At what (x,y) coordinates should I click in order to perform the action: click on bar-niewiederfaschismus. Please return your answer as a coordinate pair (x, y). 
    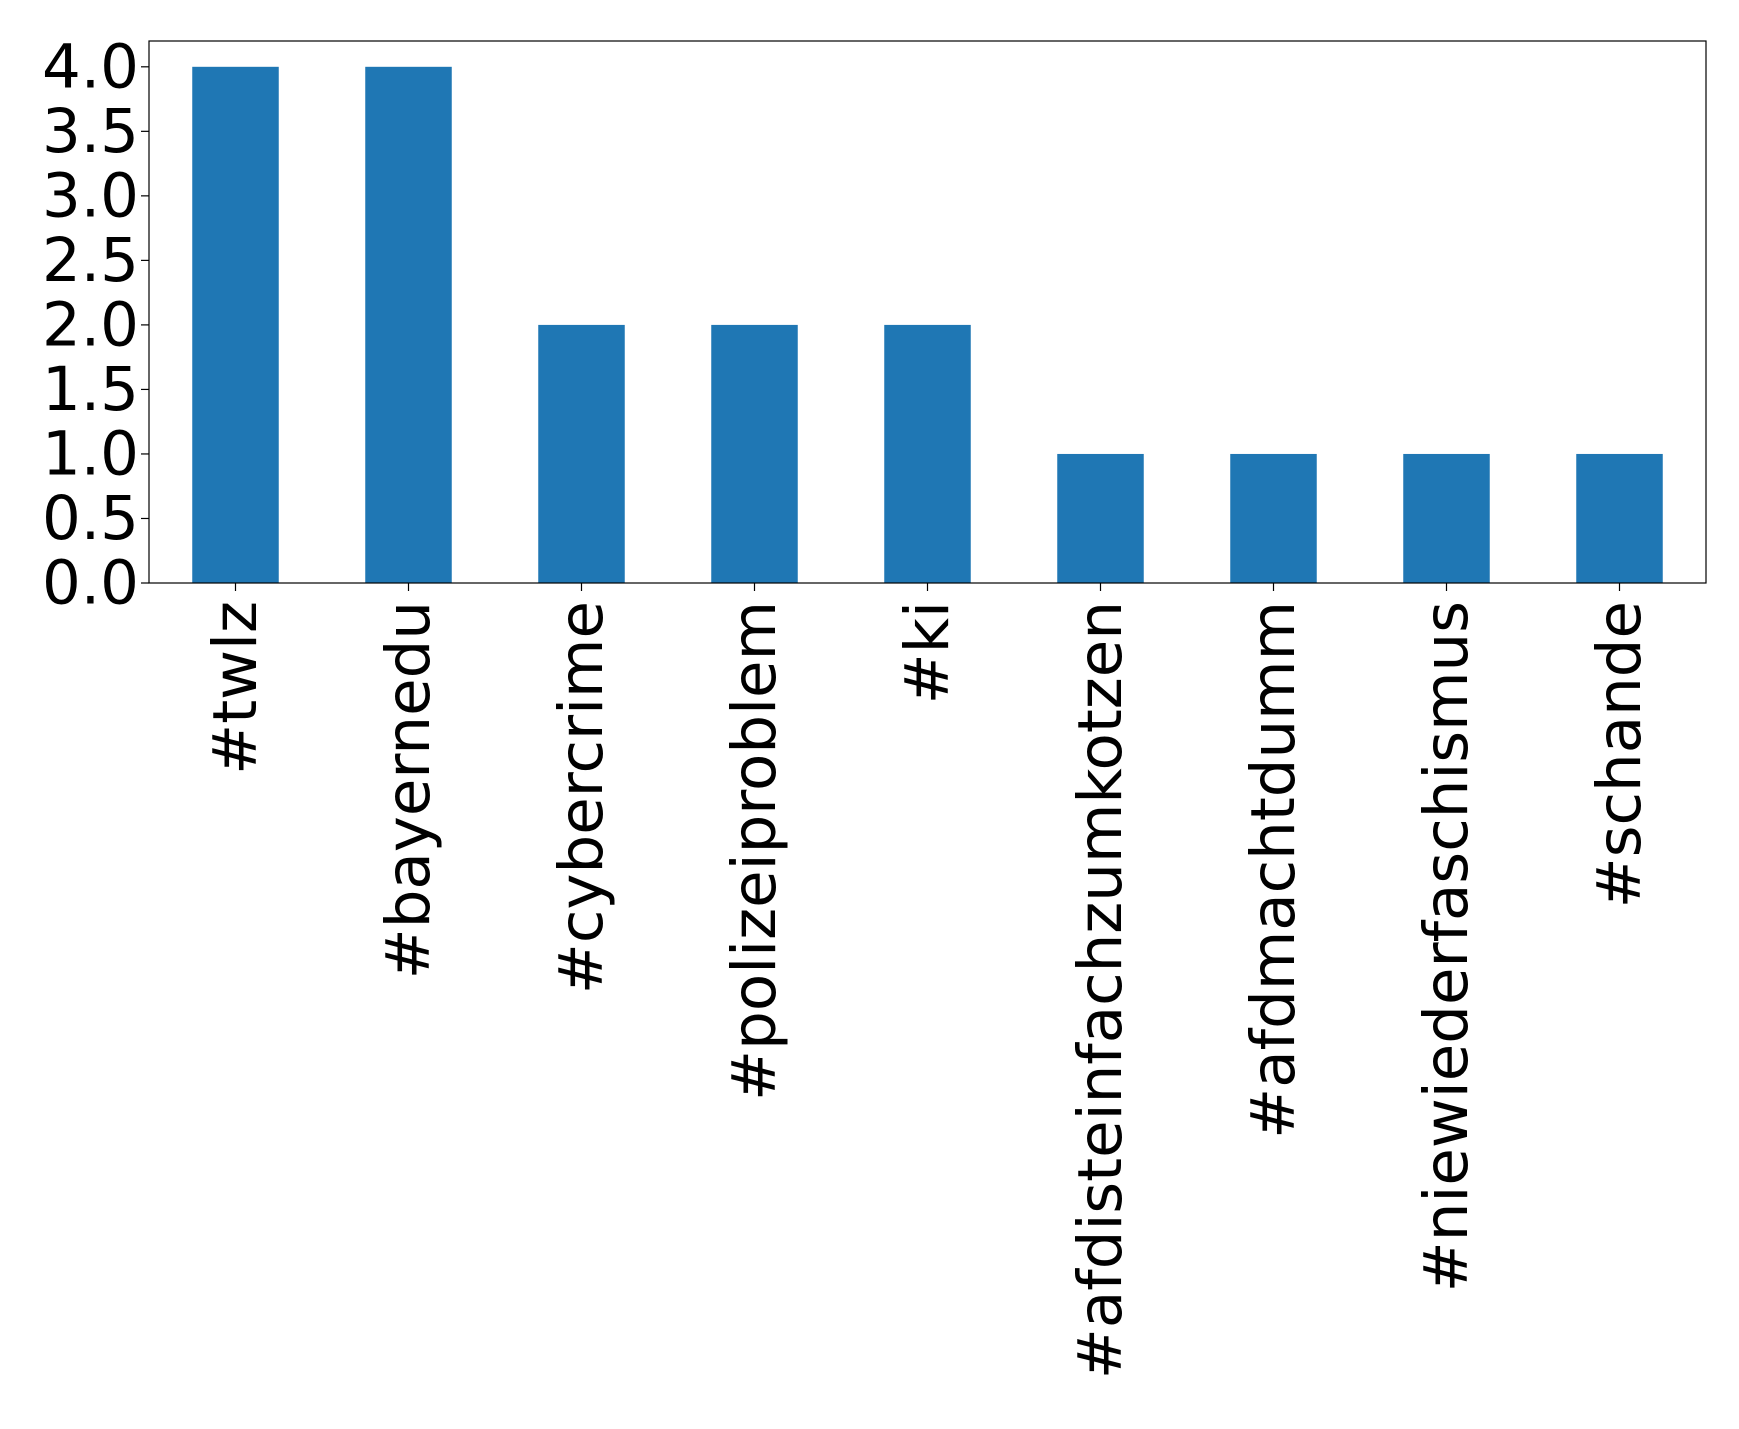
    Looking at the image, I should click on (1446, 518).